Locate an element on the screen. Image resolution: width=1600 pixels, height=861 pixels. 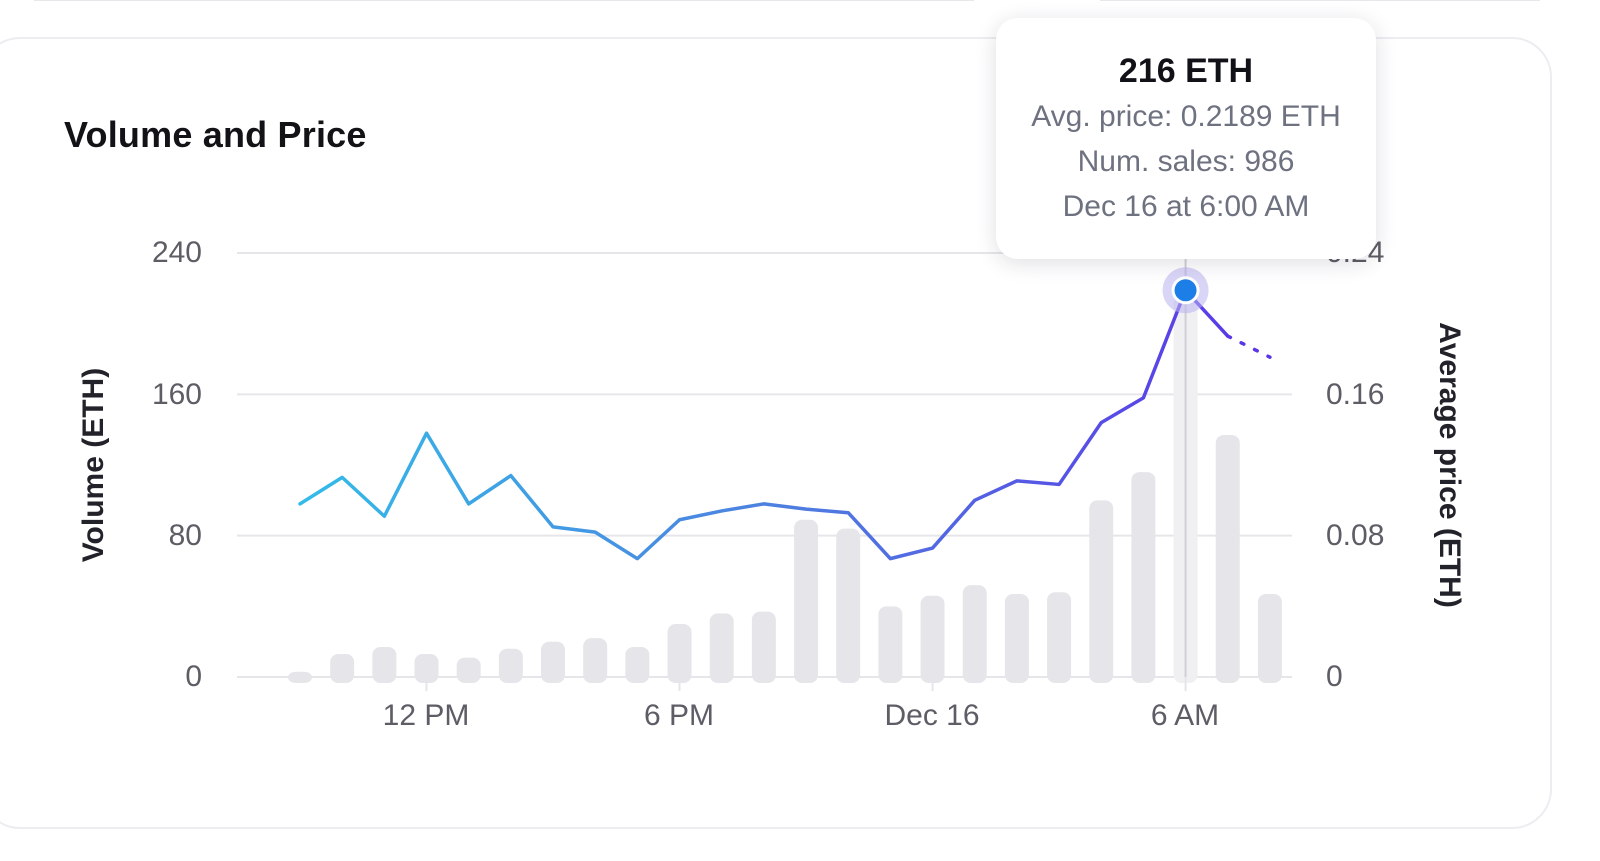
card-title: Volume and Price is located at coordinates (215, 134).